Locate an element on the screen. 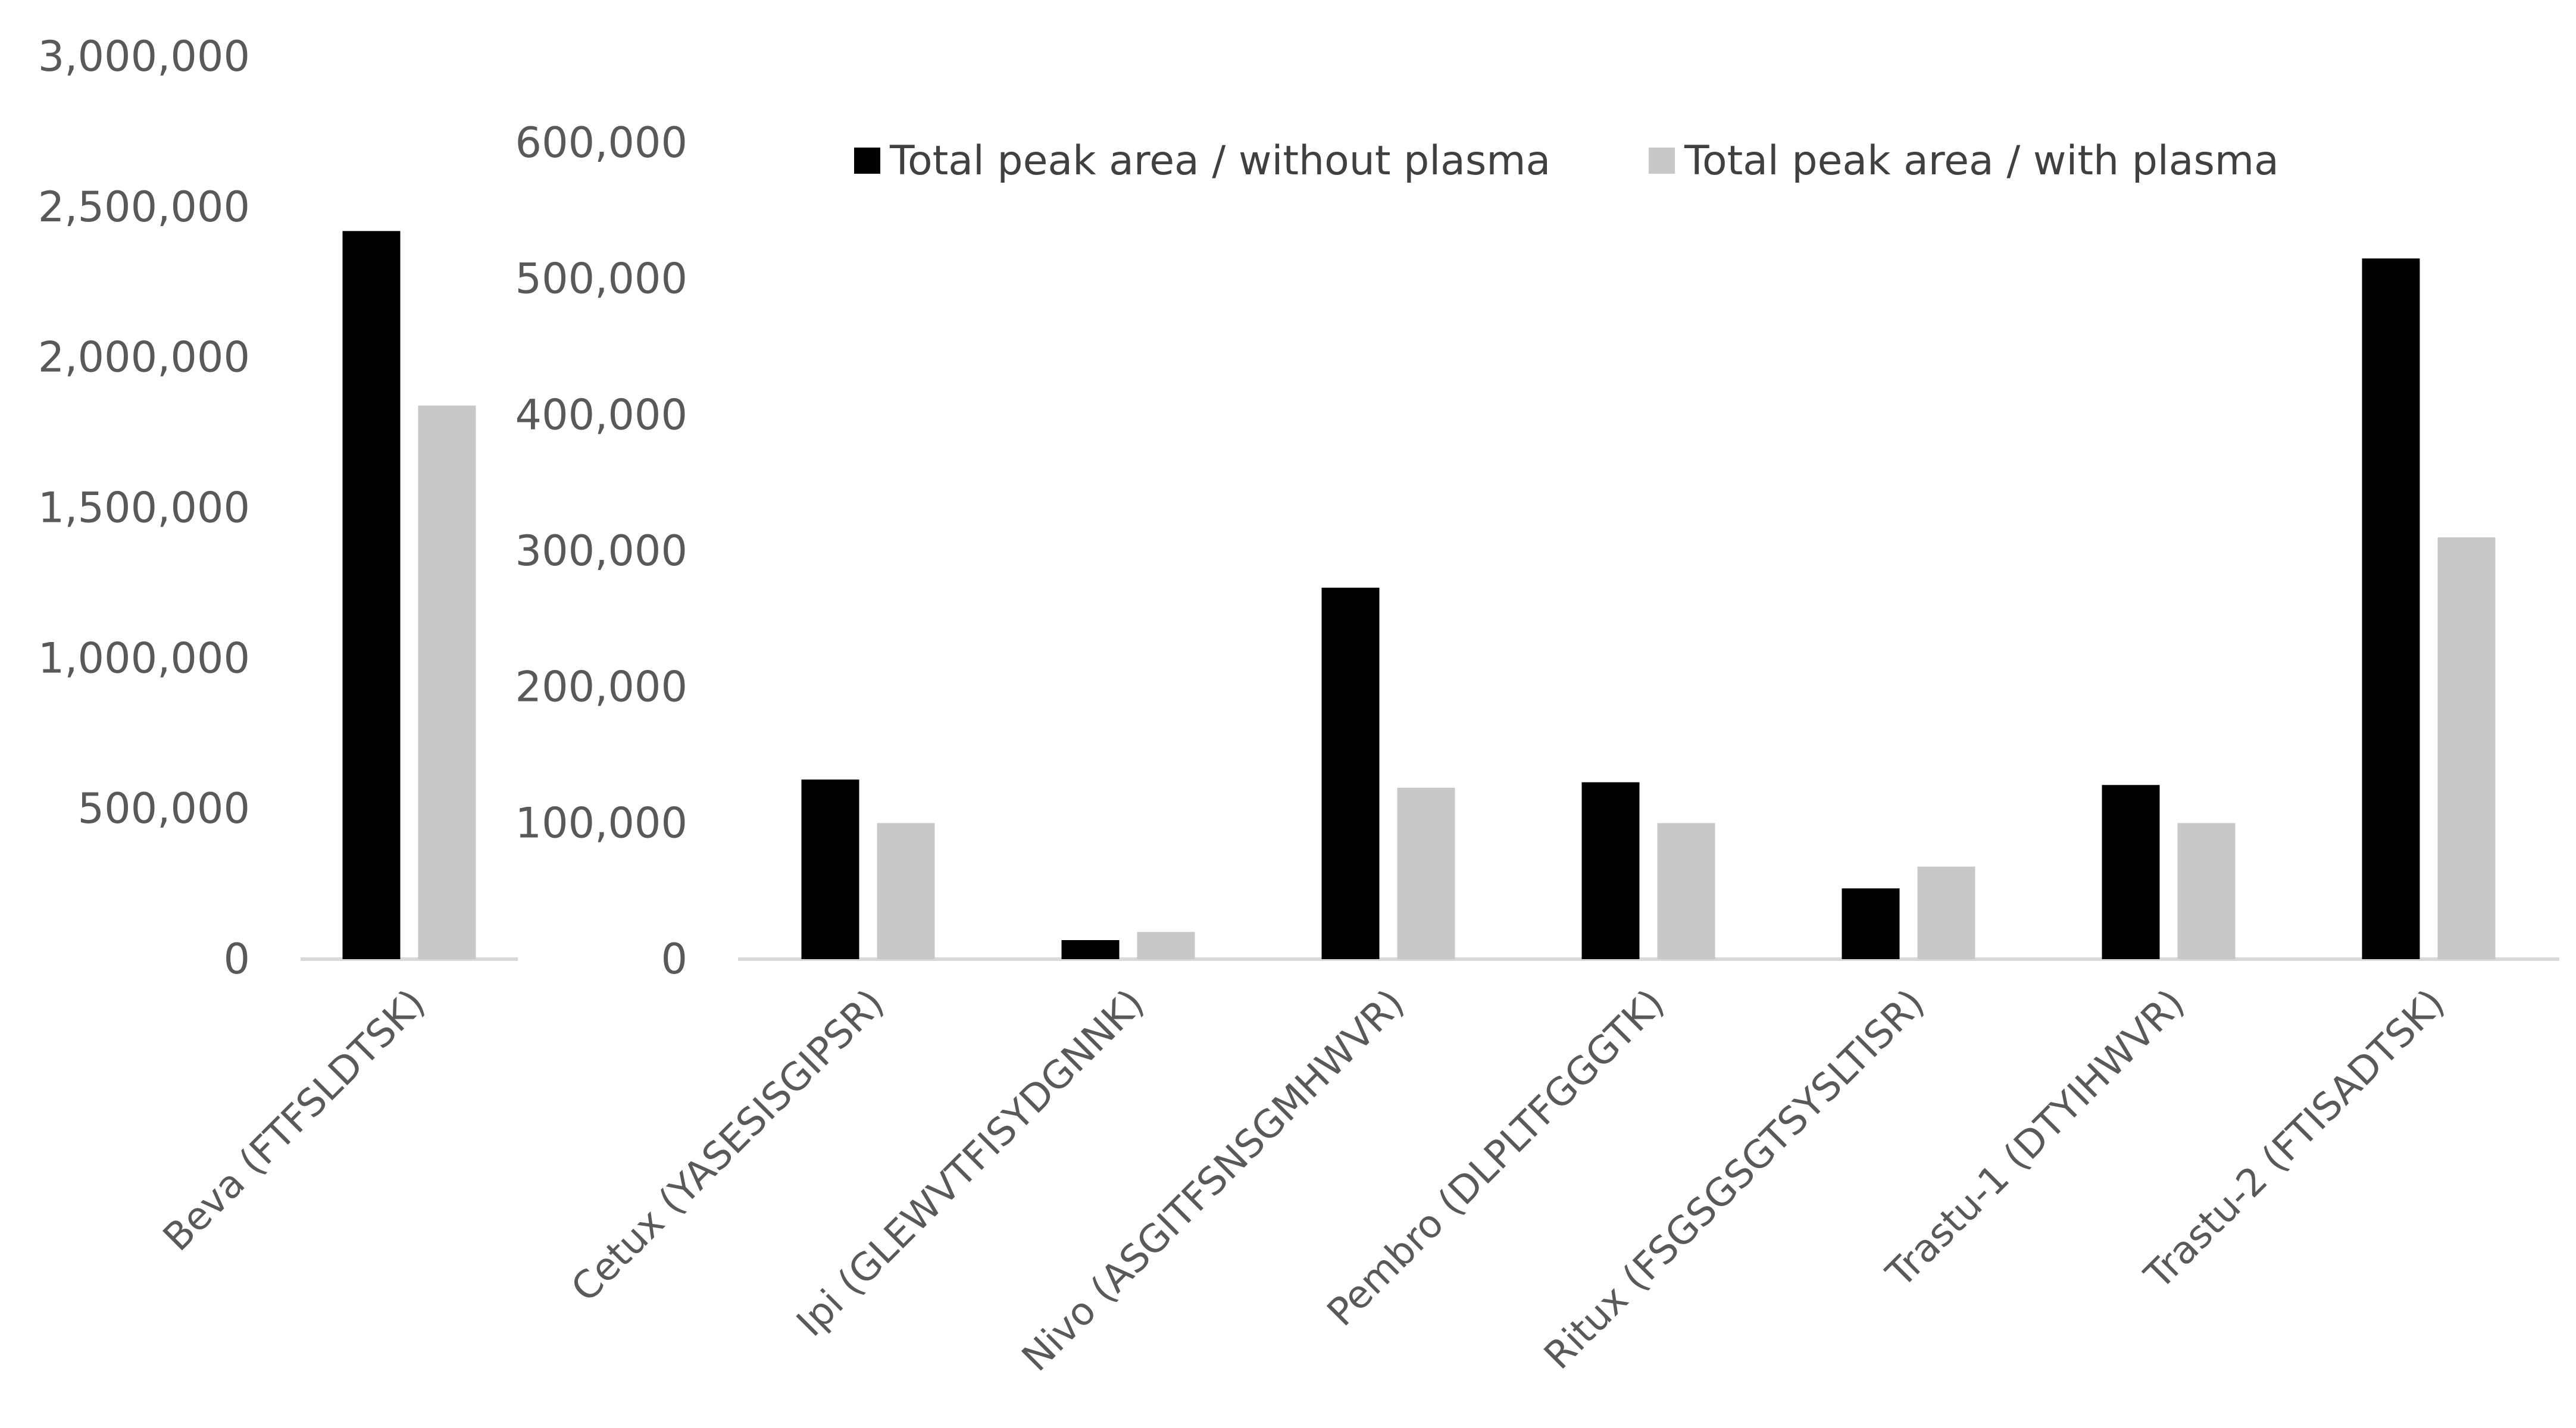 Image resolution: width=2576 pixels, height=1428 pixels. legend-swatch-with-plasma is located at coordinates (1662, 161).